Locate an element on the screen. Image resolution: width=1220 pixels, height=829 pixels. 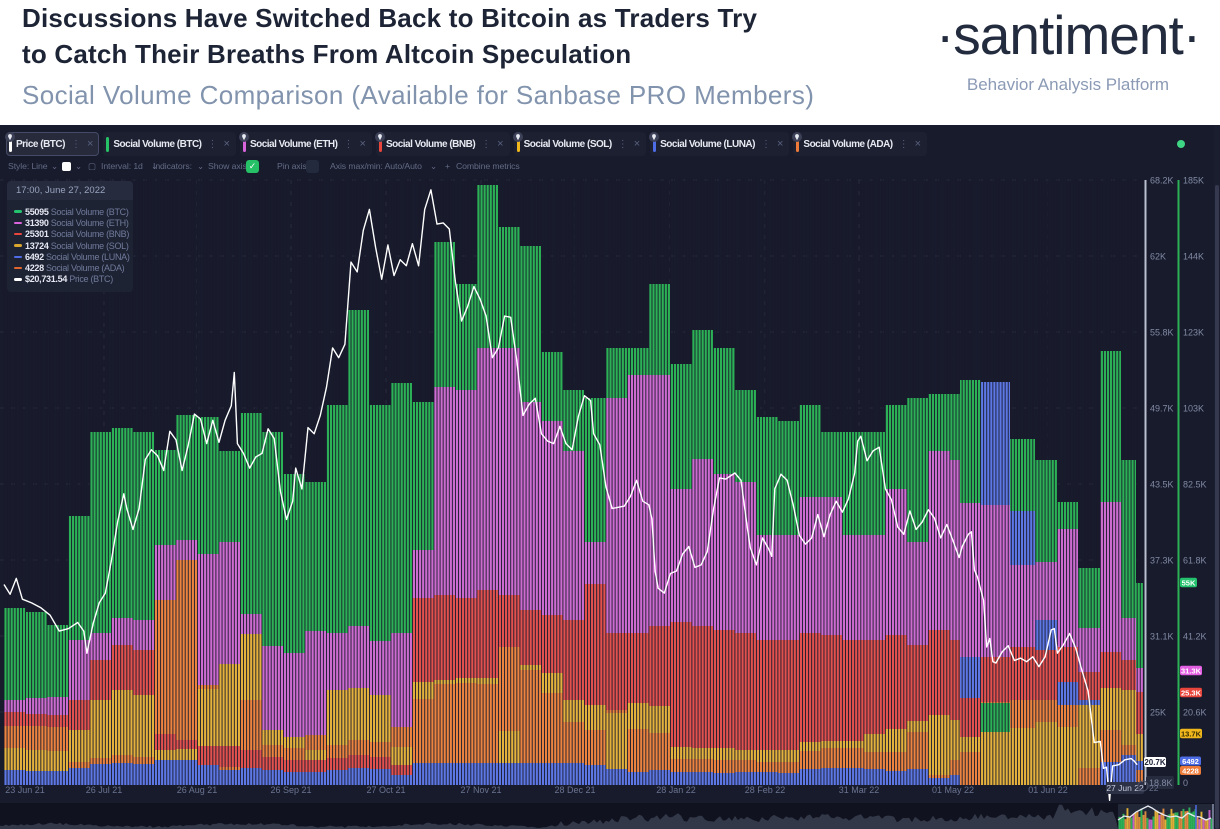
svg-text: 55K is located at coordinates (1189, 583).